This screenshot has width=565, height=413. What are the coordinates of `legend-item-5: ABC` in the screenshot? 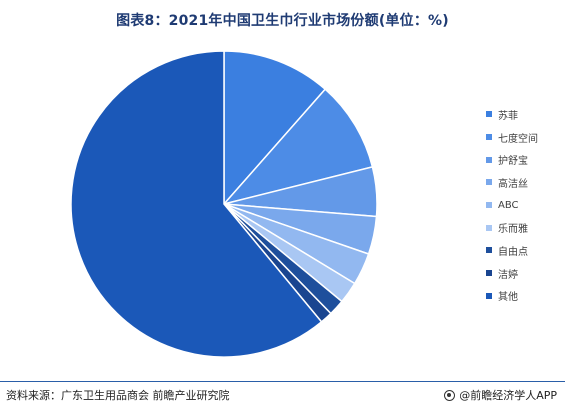 It's located at (512, 205).